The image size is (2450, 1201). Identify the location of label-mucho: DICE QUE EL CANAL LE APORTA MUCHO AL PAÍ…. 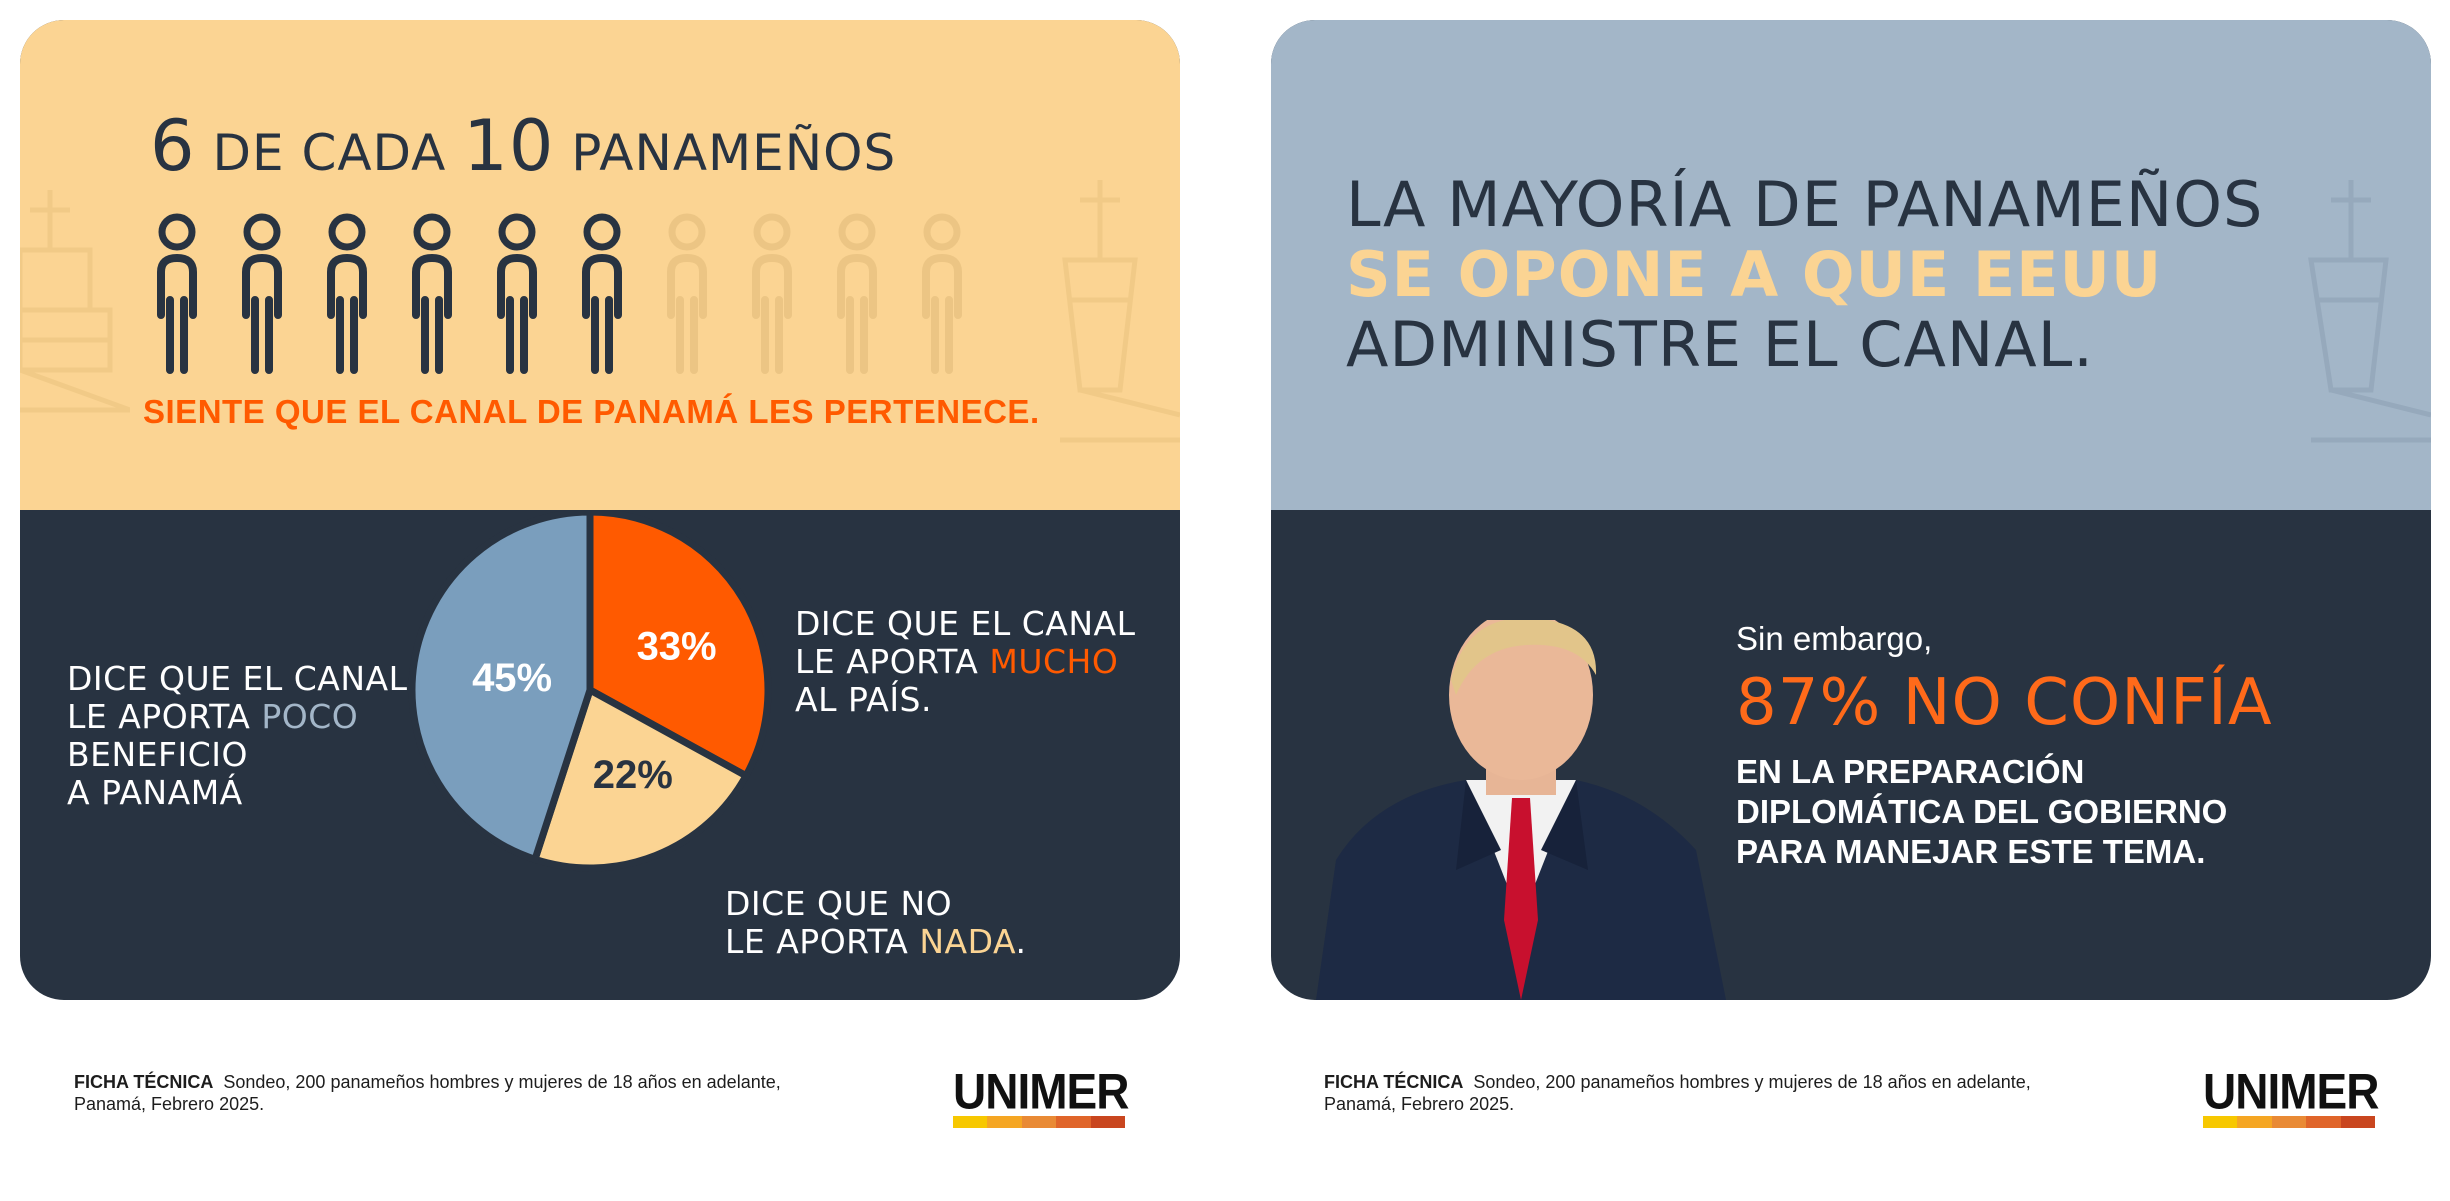
(965, 661).